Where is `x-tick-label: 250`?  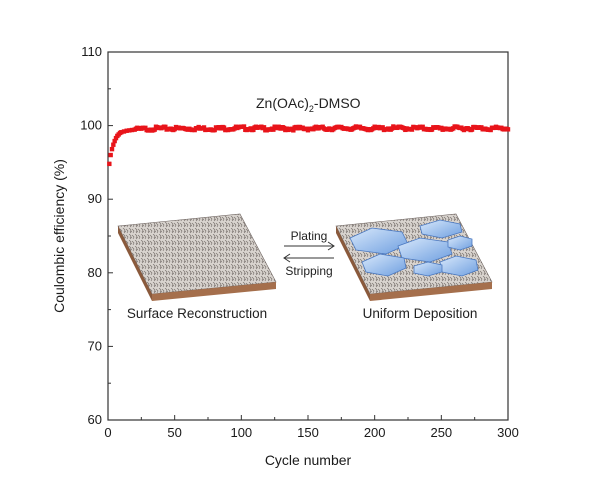 x-tick-label: 250 is located at coordinates (441, 432).